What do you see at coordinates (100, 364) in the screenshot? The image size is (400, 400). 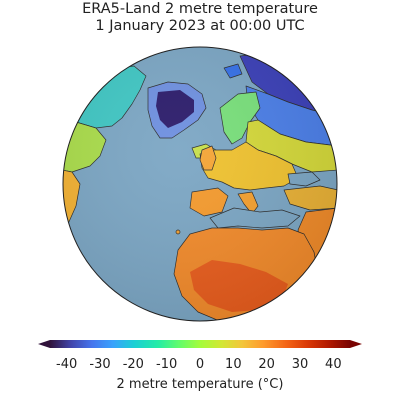 I see `colorbar-tick-label: -30` at bounding box center [100, 364].